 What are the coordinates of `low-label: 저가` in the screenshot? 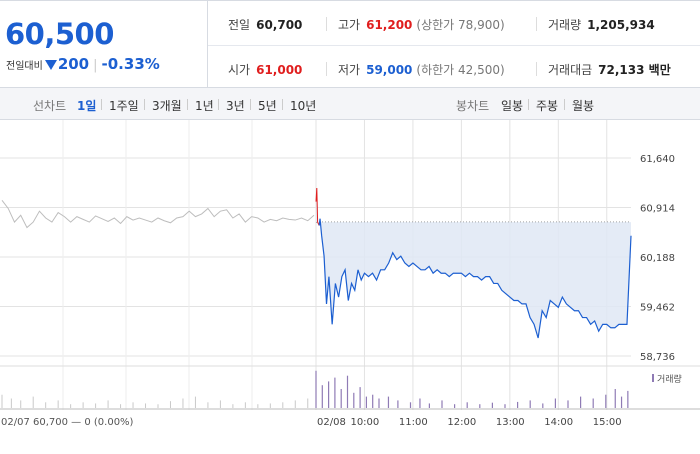 It's located at (349, 70).